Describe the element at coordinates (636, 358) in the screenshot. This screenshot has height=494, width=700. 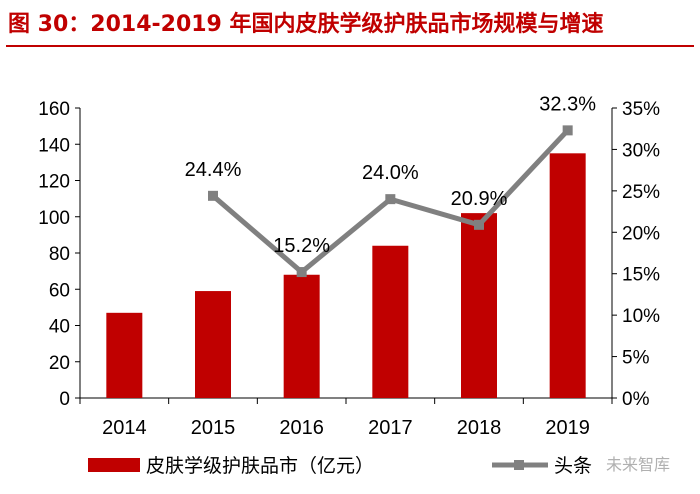
I see `y-right-tick-label: 5%` at that location.